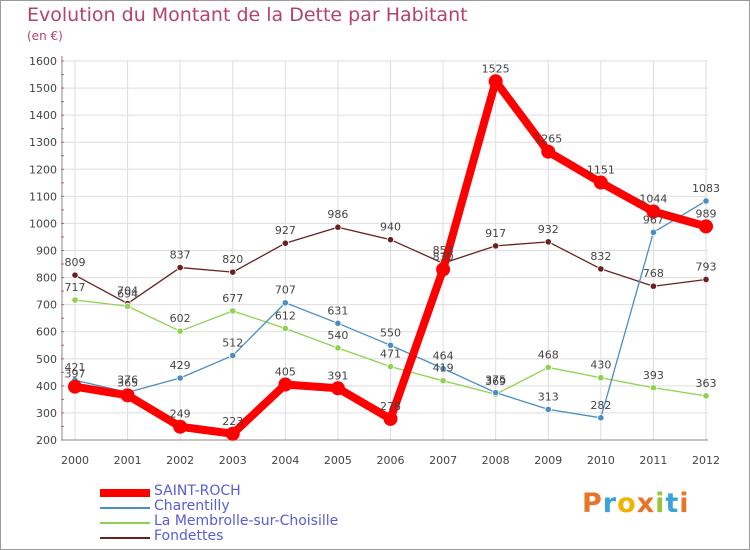 The image size is (750, 550). Describe the element at coordinates (653, 219) in the screenshot. I see `data-label: 967` at that location.